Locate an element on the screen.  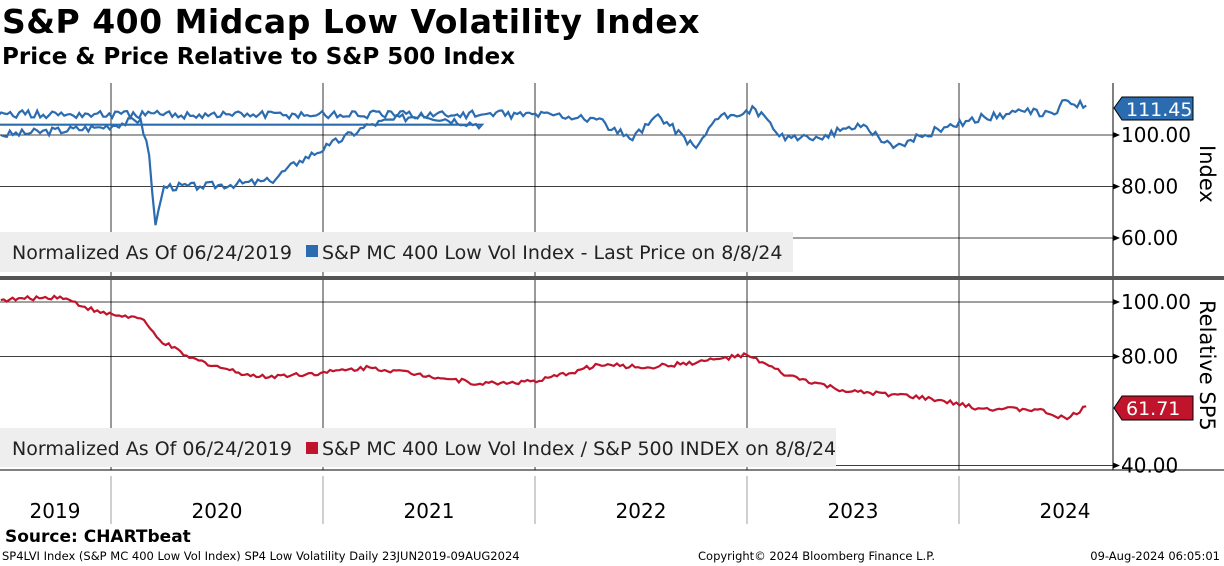
footer-copyright: Copyright© 2024 Bloomberg Finance L.P. is located at coordinates (816, 556).